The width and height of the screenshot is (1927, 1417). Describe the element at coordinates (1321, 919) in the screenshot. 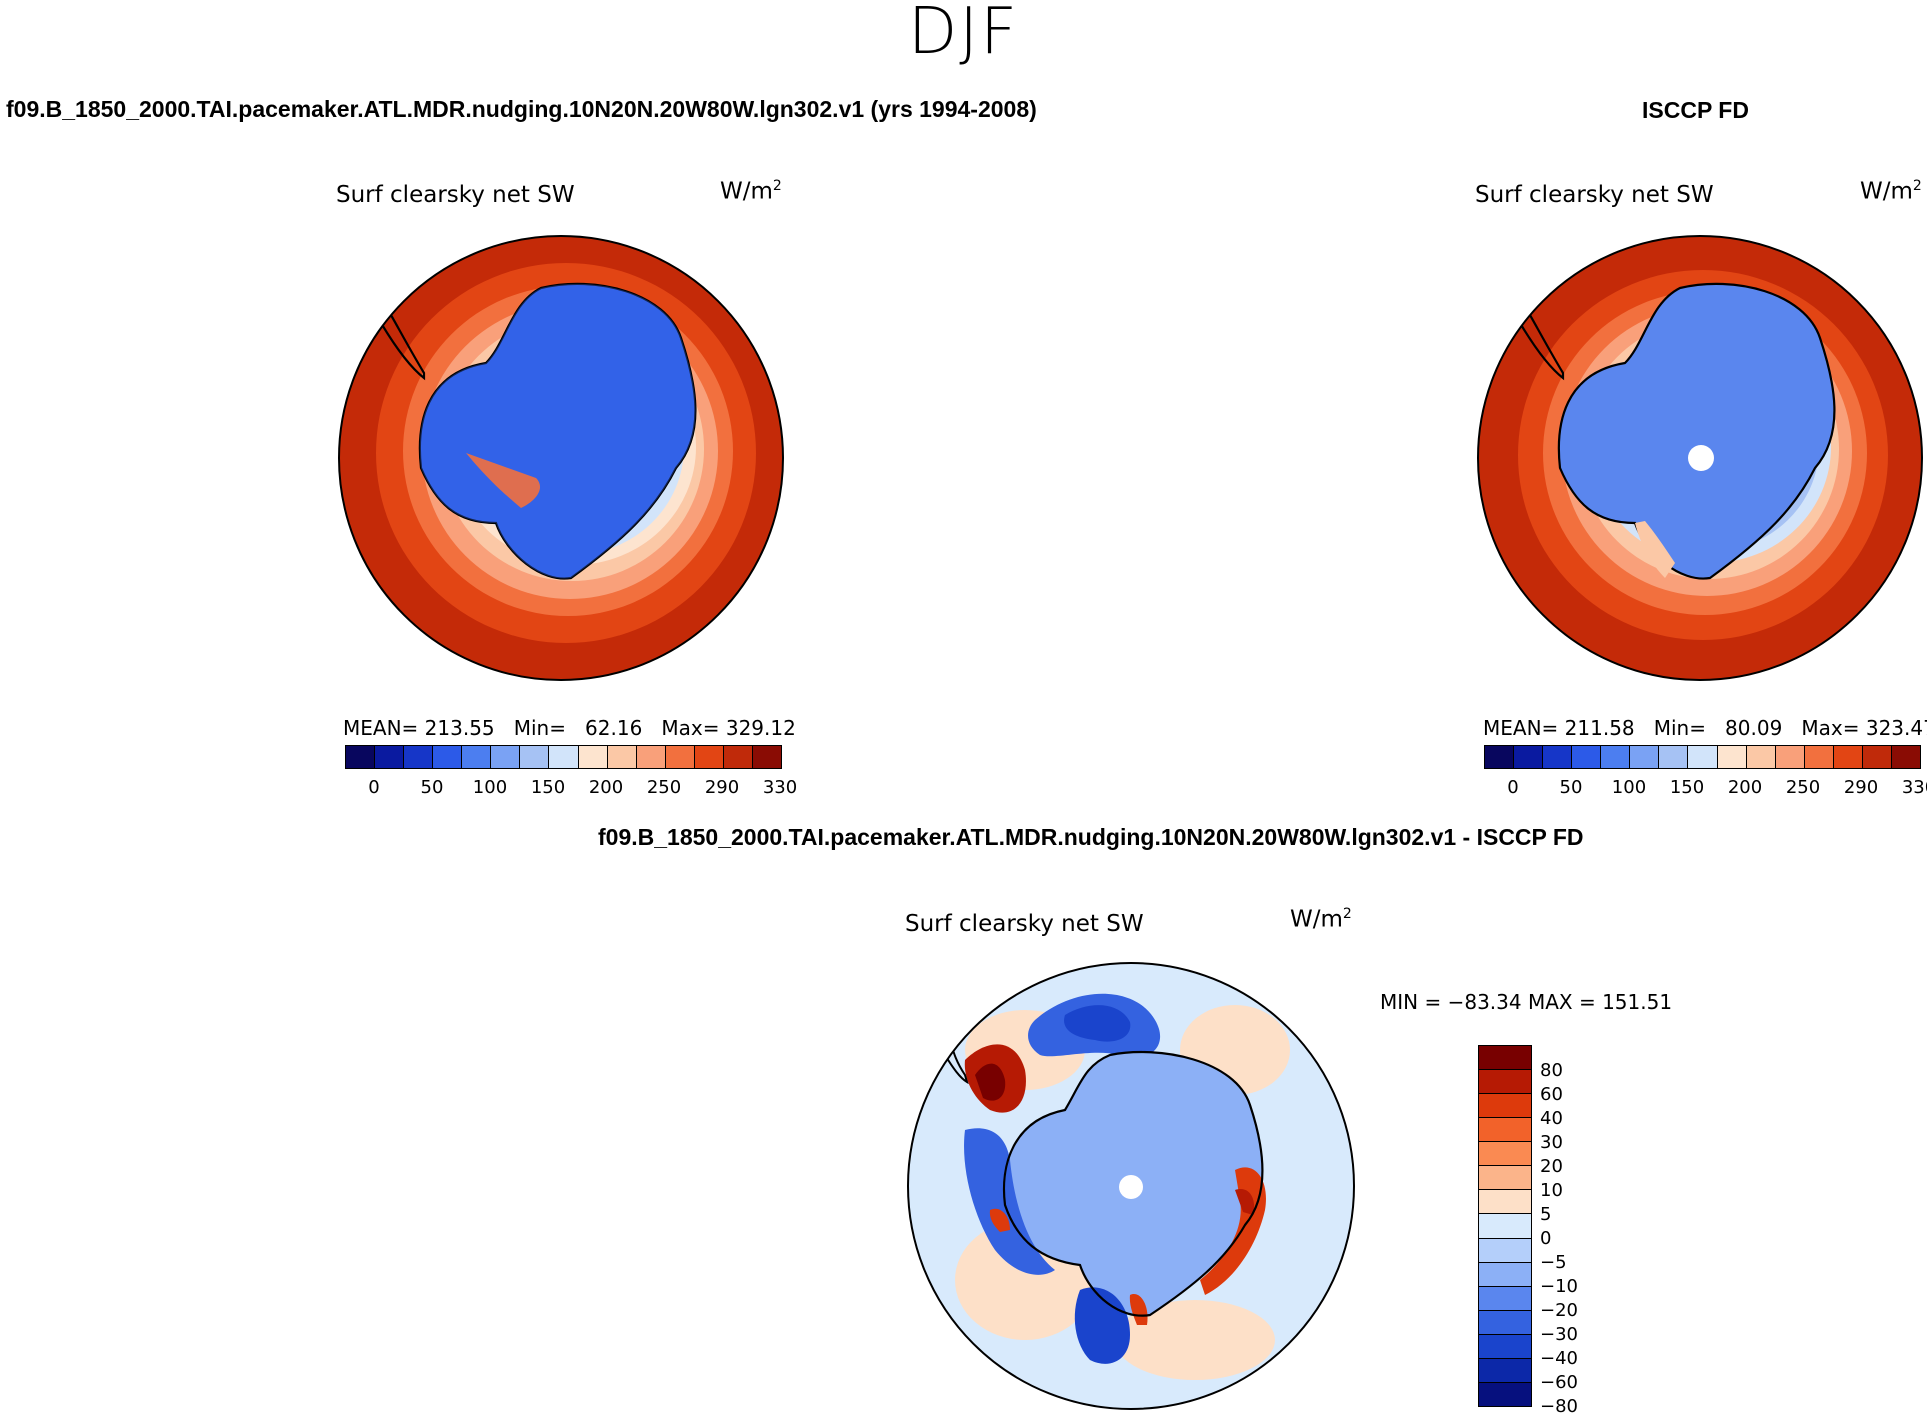

I see `diff-units: W/m2` at that location.